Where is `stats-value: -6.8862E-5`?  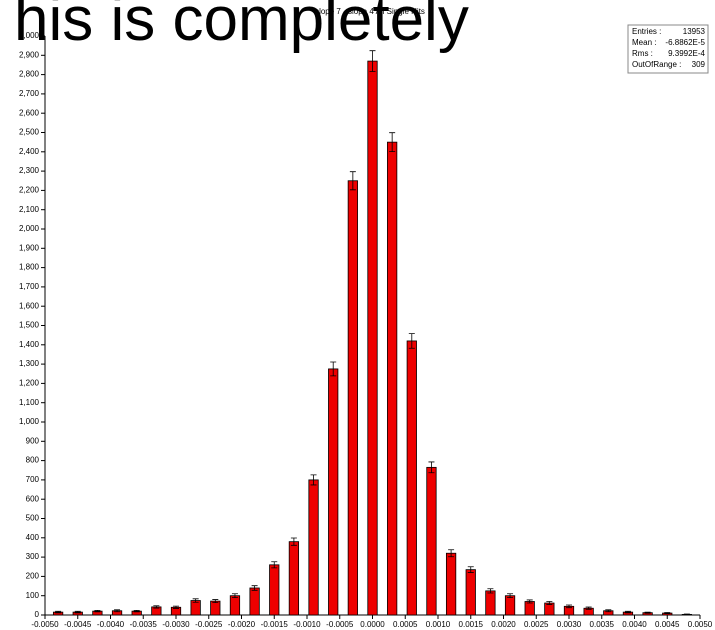 stats-value: -6.8862E-5 is located at coordinates (685, 42).